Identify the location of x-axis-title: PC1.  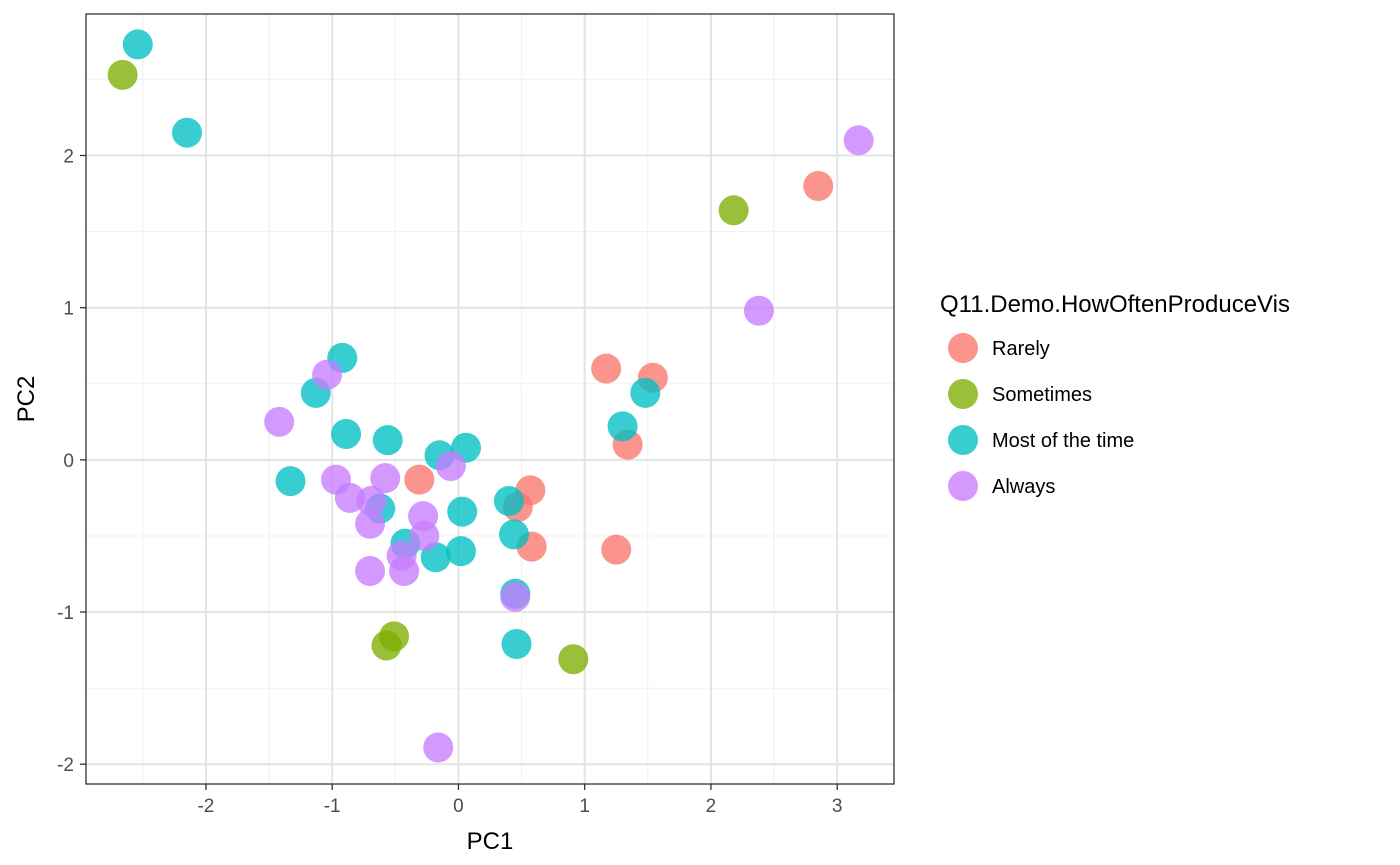
(490, 841).